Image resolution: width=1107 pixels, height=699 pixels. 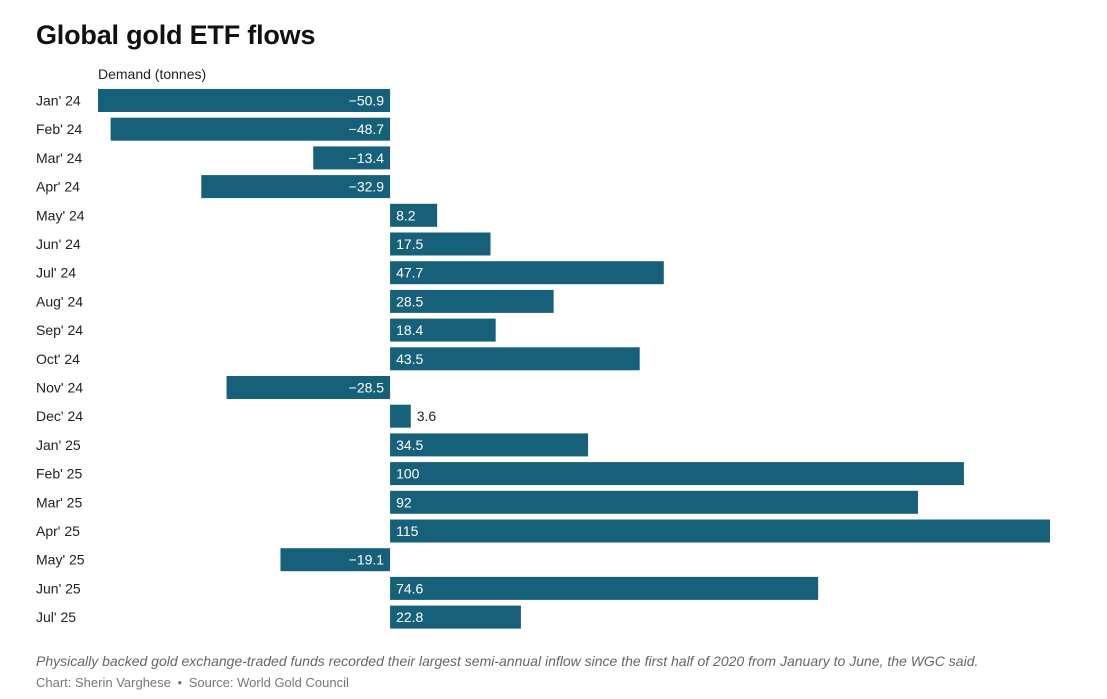 I want to click on category-label: Jun' 25, so click(x=58, y=588).